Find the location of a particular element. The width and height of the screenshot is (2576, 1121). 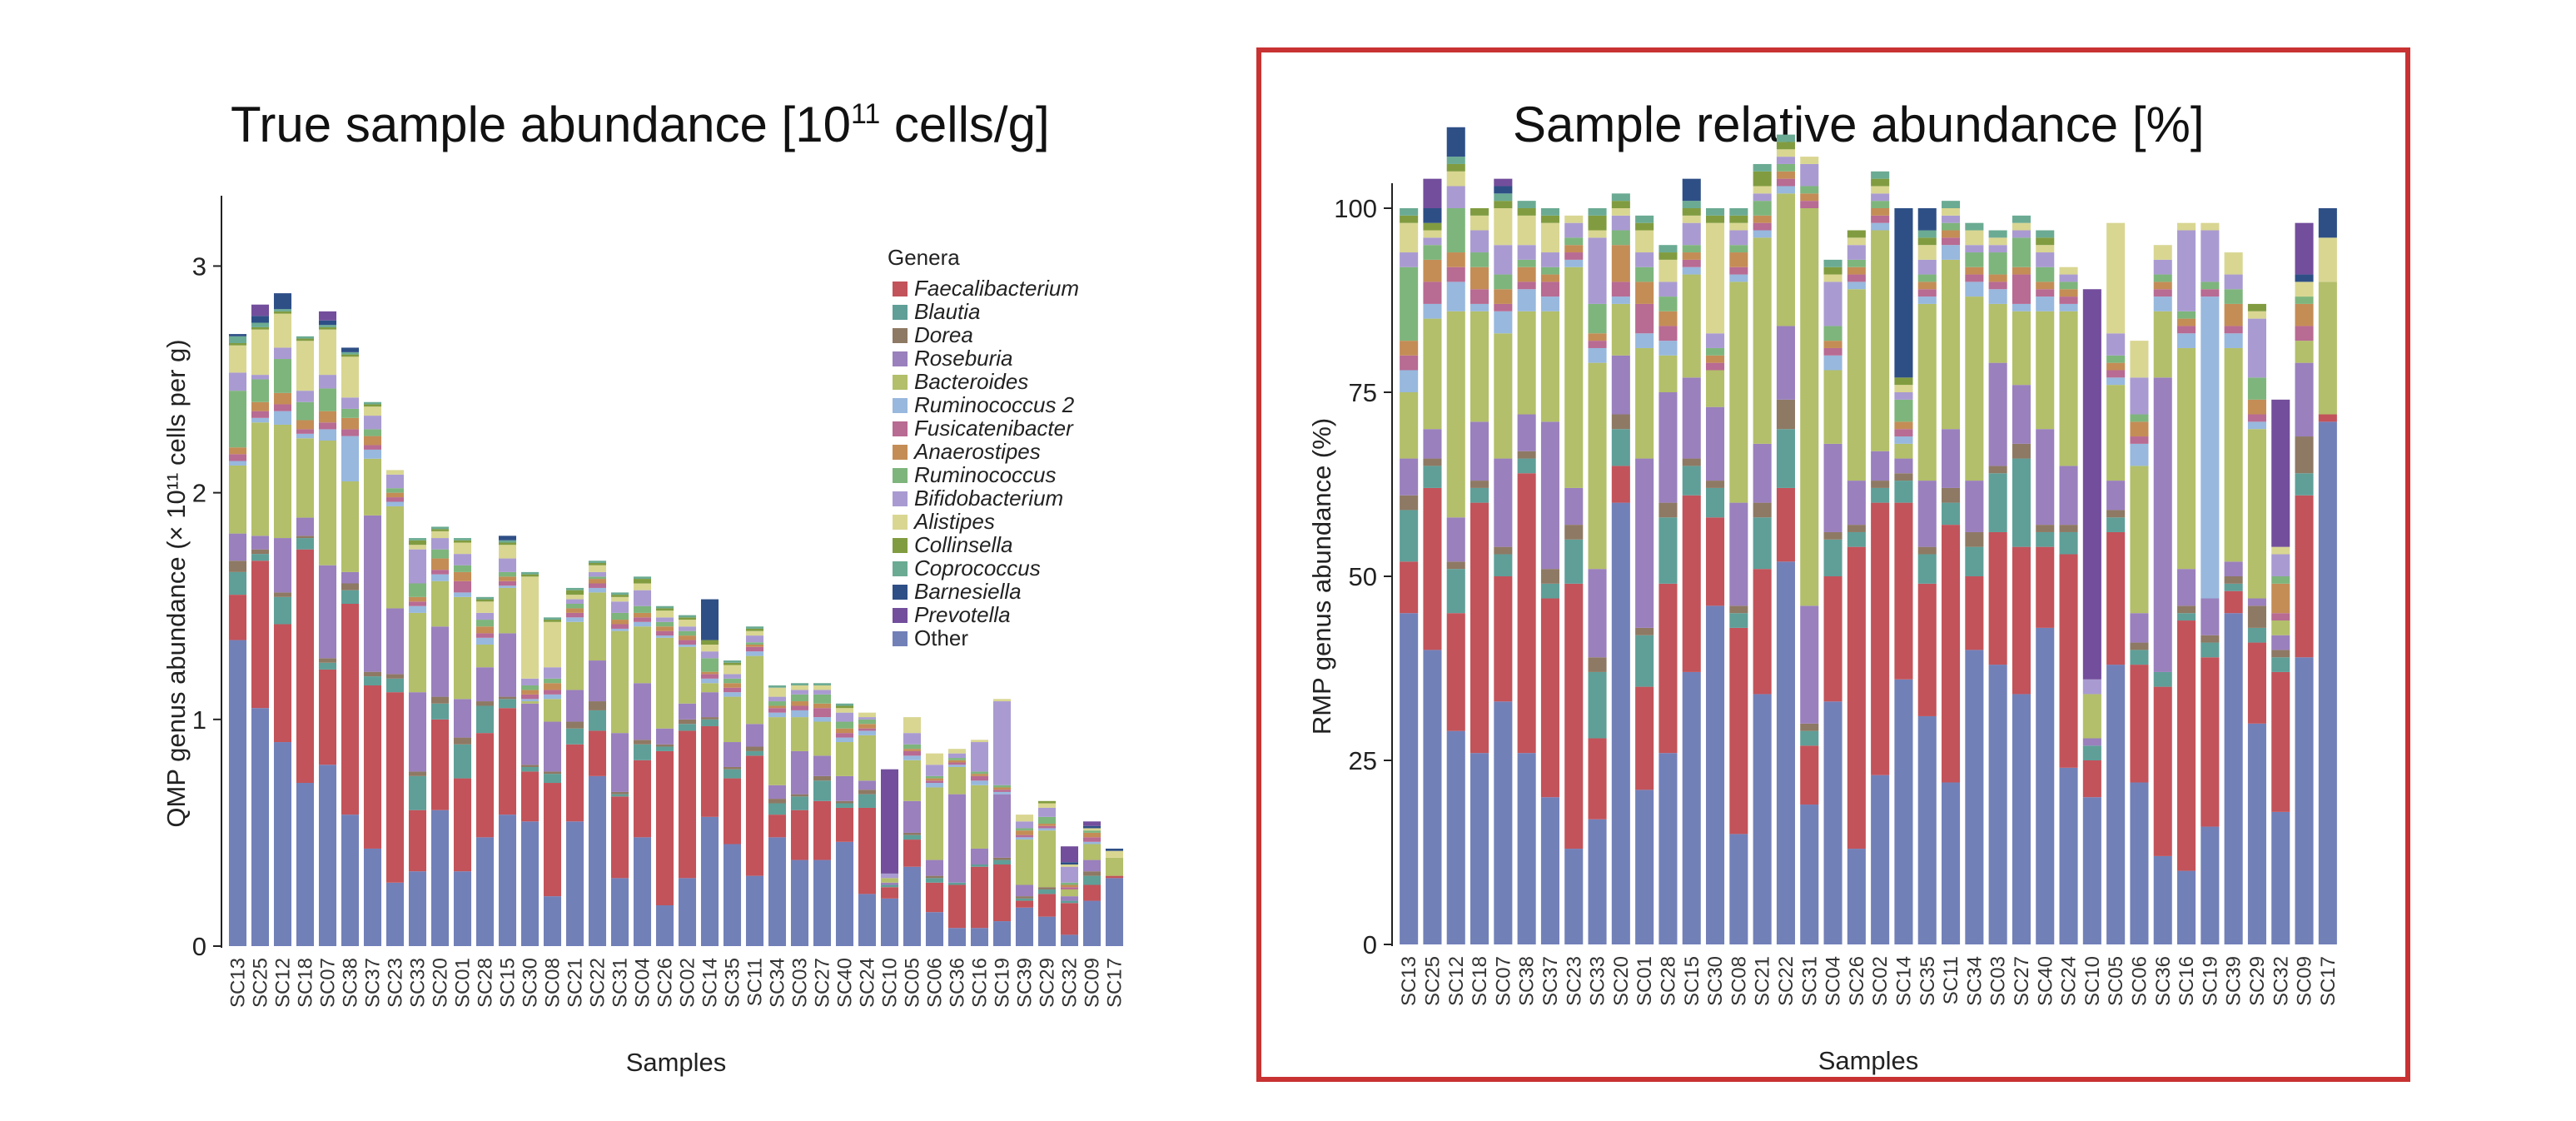

legend-label: Anaerostipes is located at coordinates (977, 451).